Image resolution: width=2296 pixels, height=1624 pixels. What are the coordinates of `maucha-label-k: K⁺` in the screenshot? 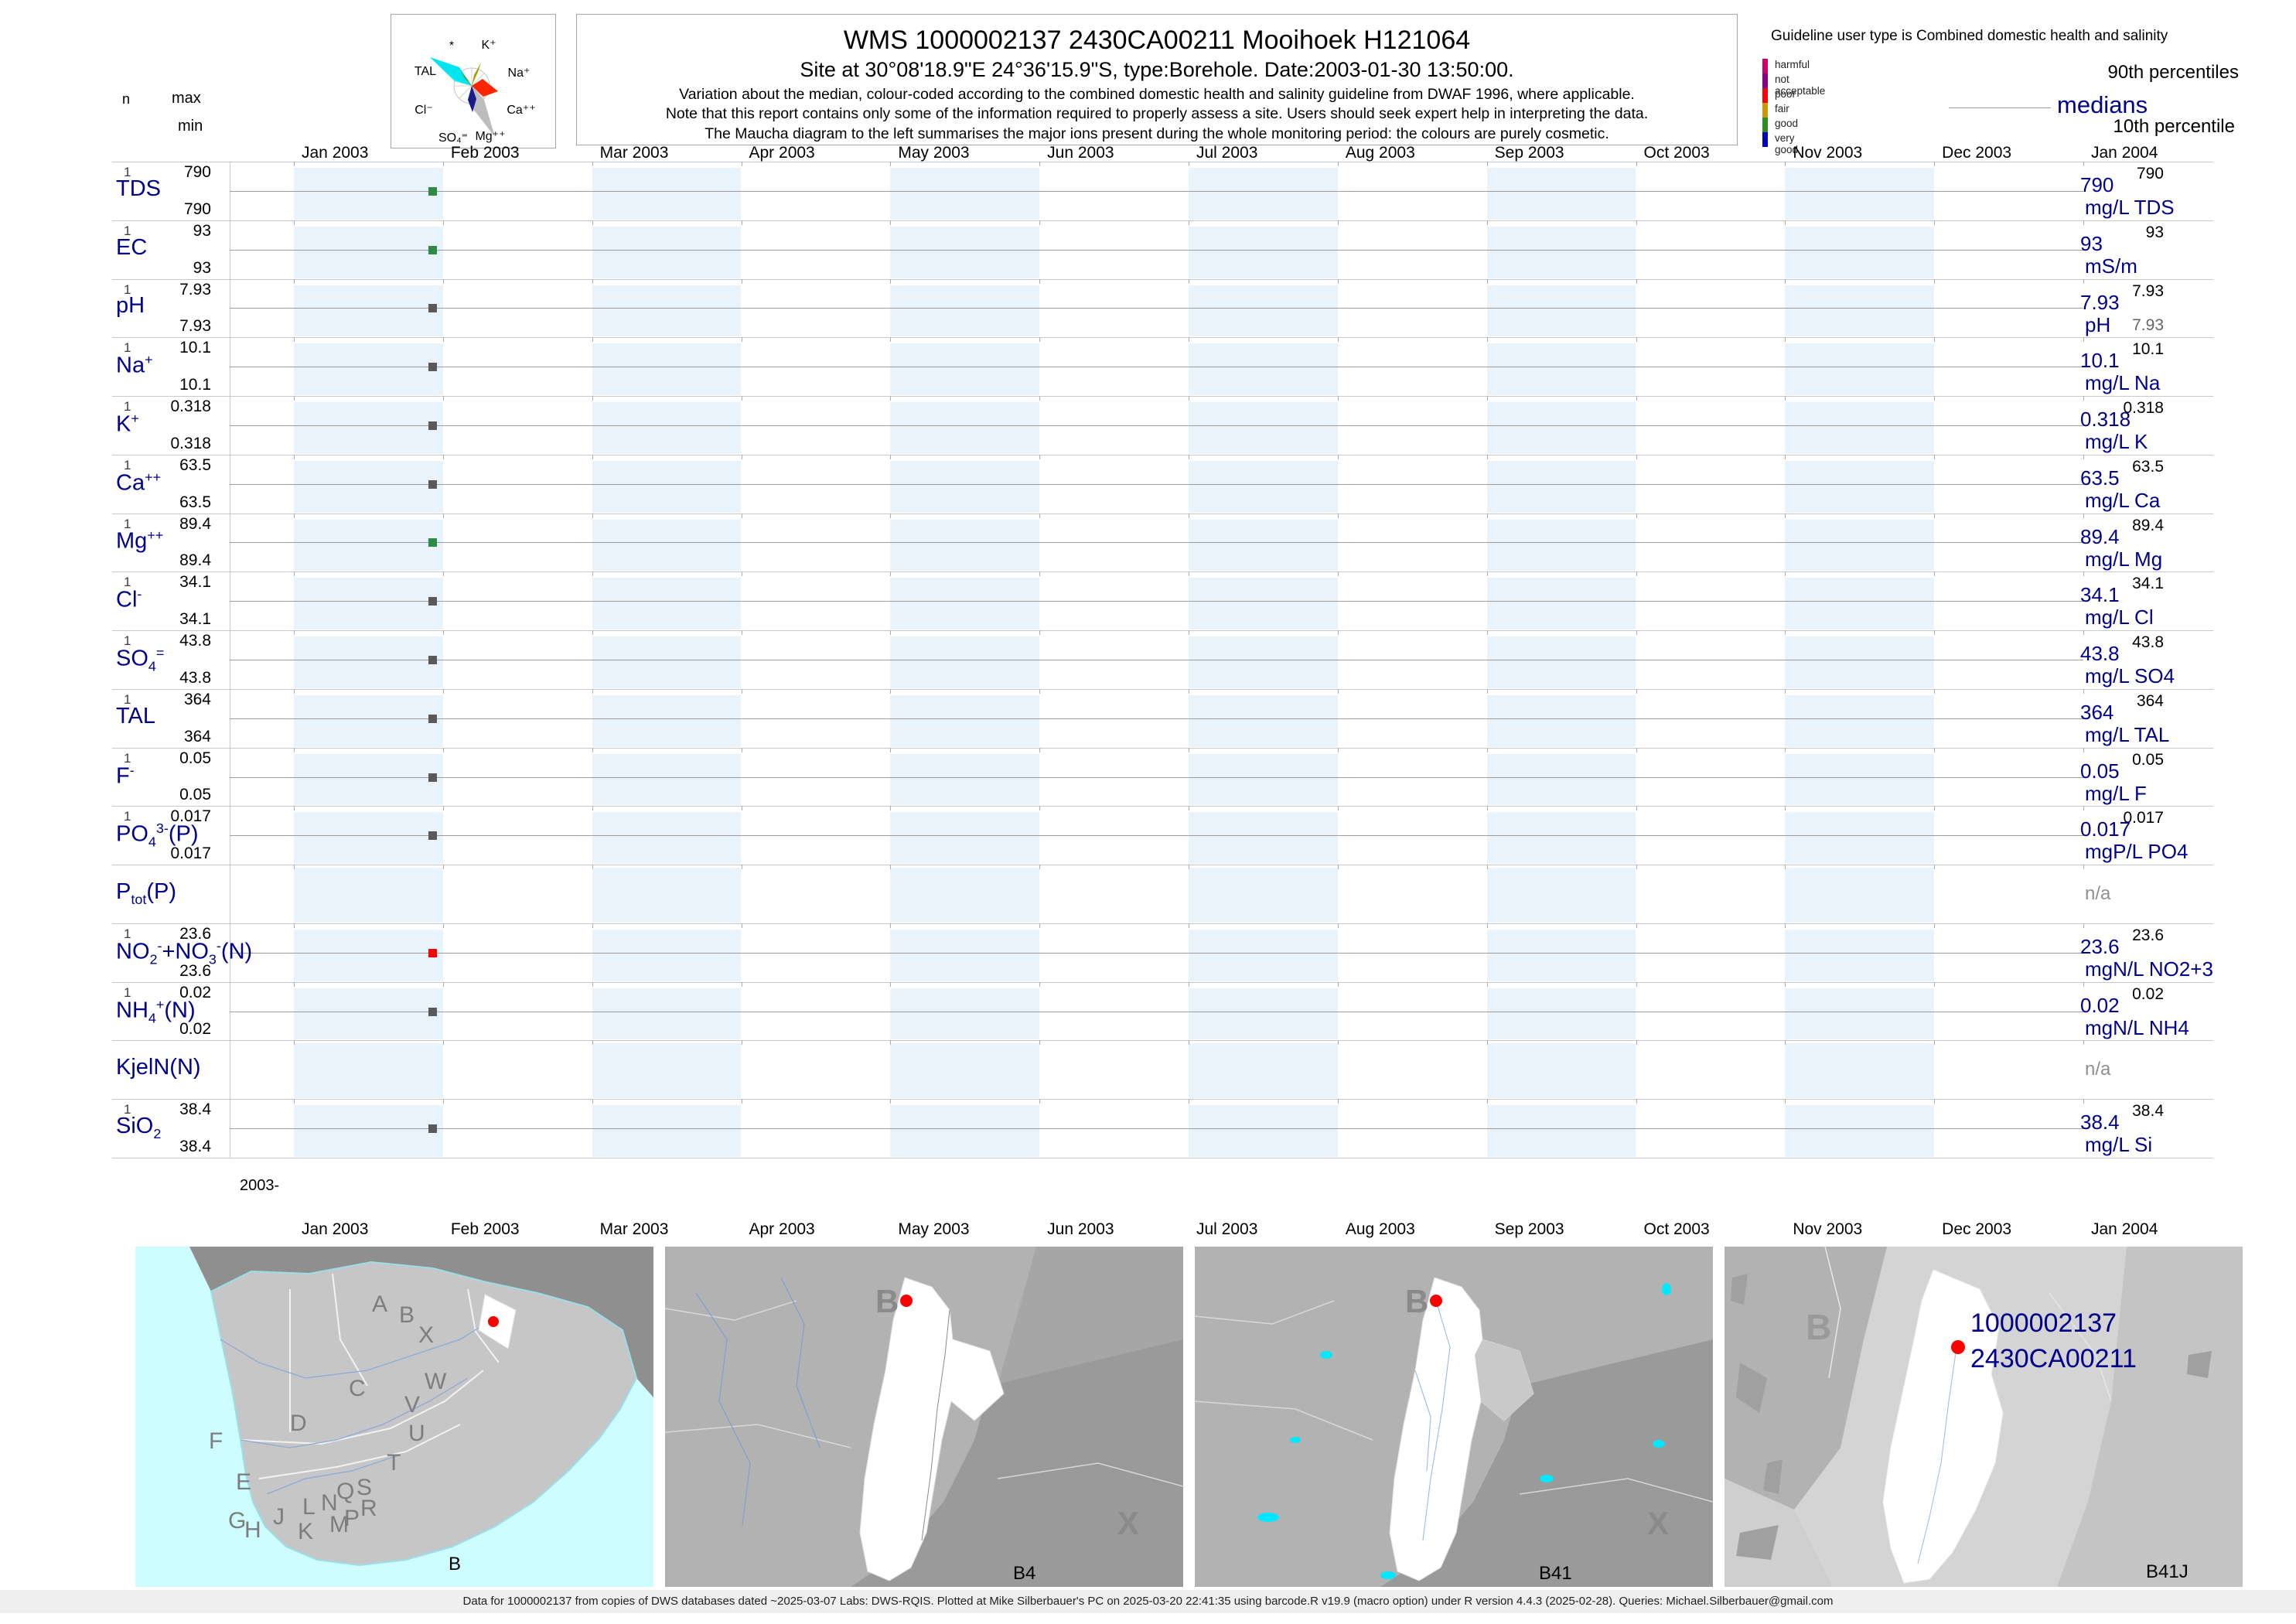 It's located at (488, 45).